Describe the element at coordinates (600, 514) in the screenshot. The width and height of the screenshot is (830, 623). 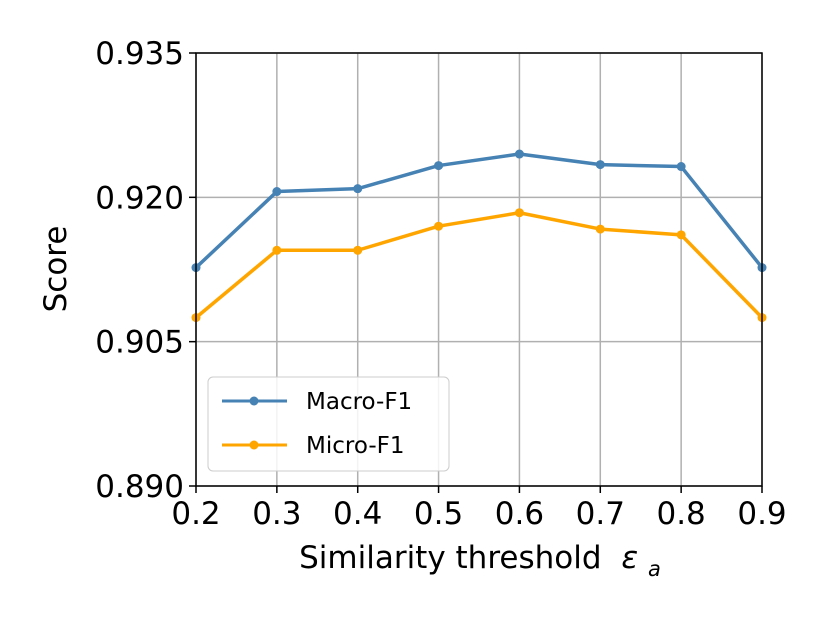
I see `x-tick-label: 0.7` at that location.